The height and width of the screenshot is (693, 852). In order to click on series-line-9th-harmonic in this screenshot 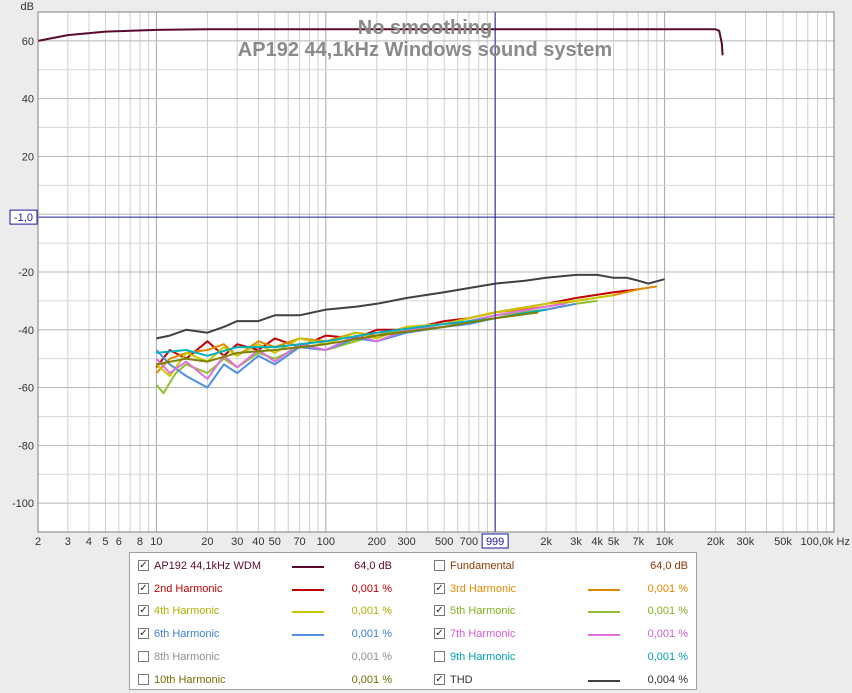, I will do `click(351, 332)`.